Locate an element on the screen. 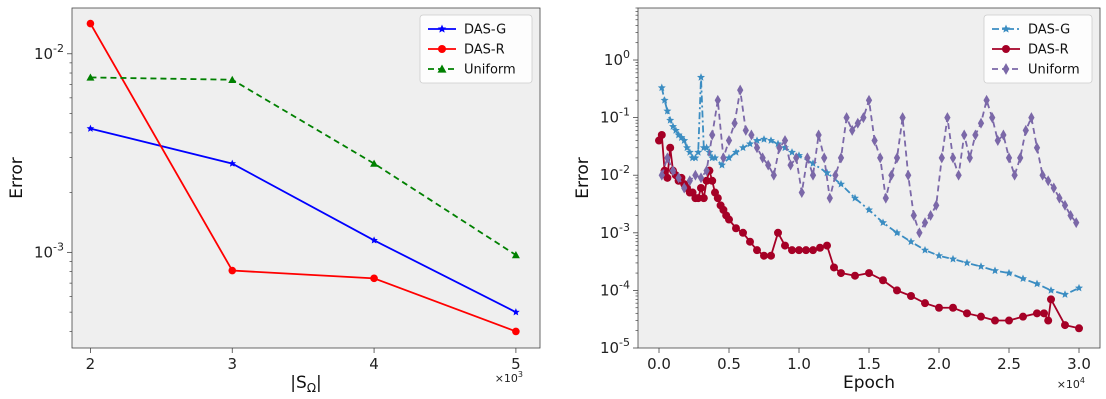 The height and width of the screenshot is (399, 1106). x-tick-label: 1.5 is located at coordinates (869, 364).